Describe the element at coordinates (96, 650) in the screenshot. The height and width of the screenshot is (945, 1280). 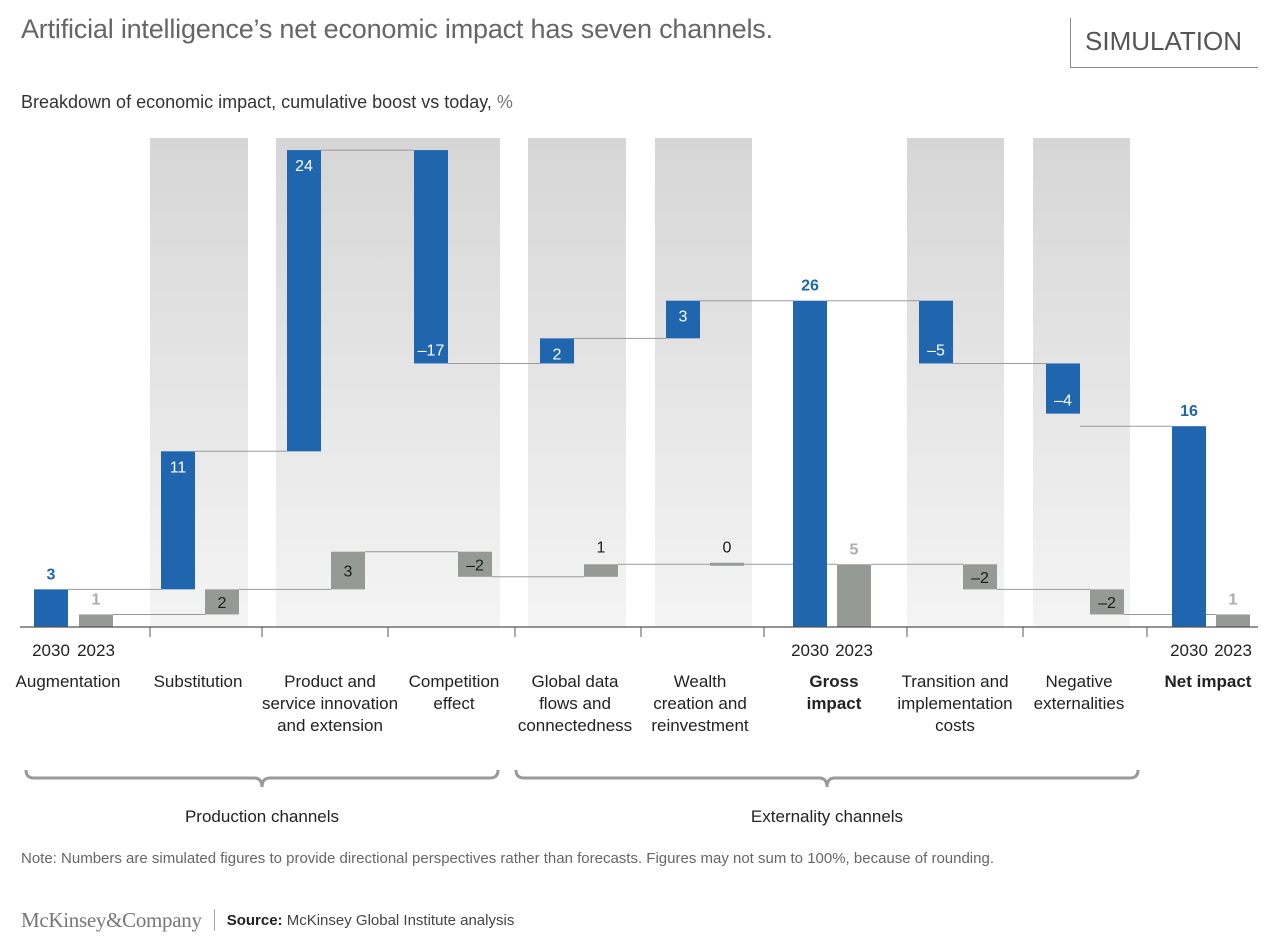
I see `year-label-augmentation-2023: 2023` at that location.